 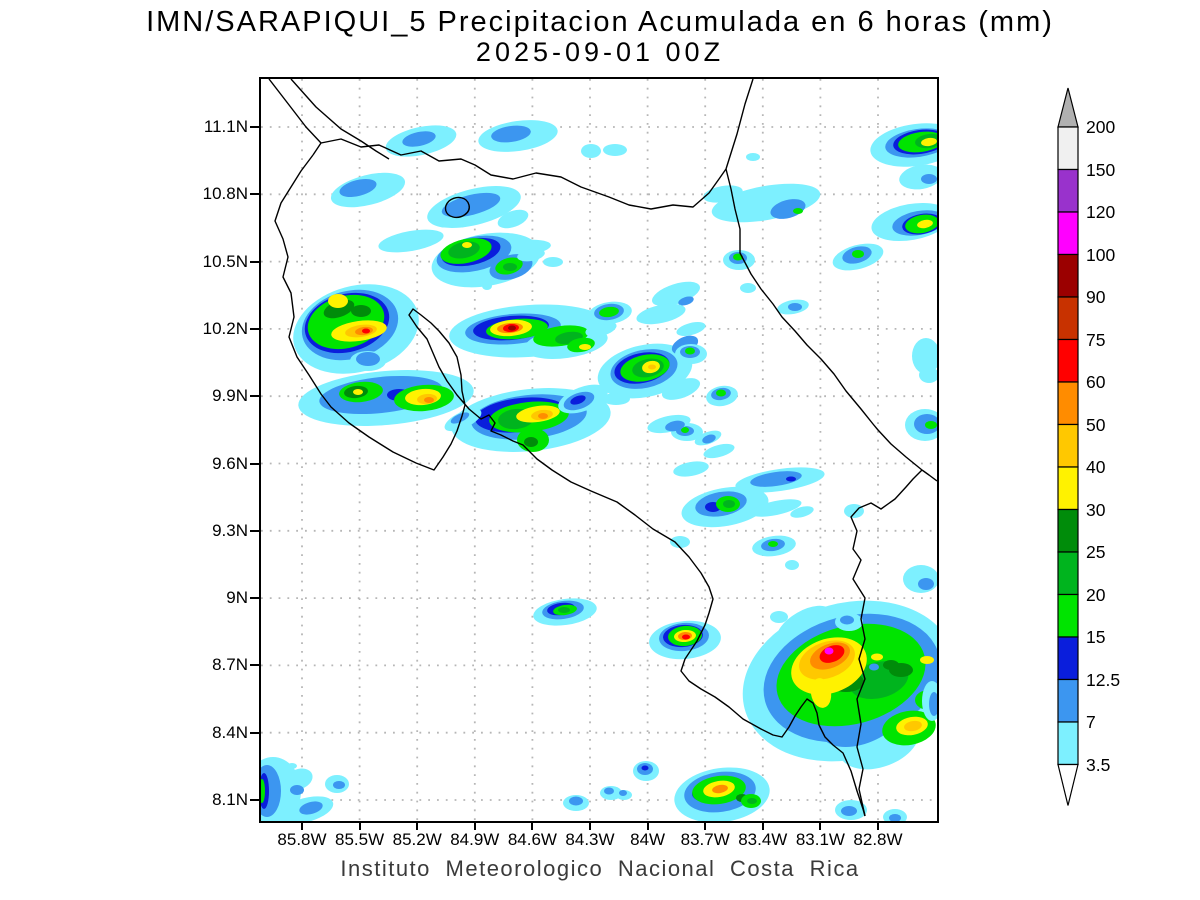 What do you see at coordinates (878, 839) in the screenshot?
I see `lon-tick-label: 82.8W` at bounding box center [878, 839].